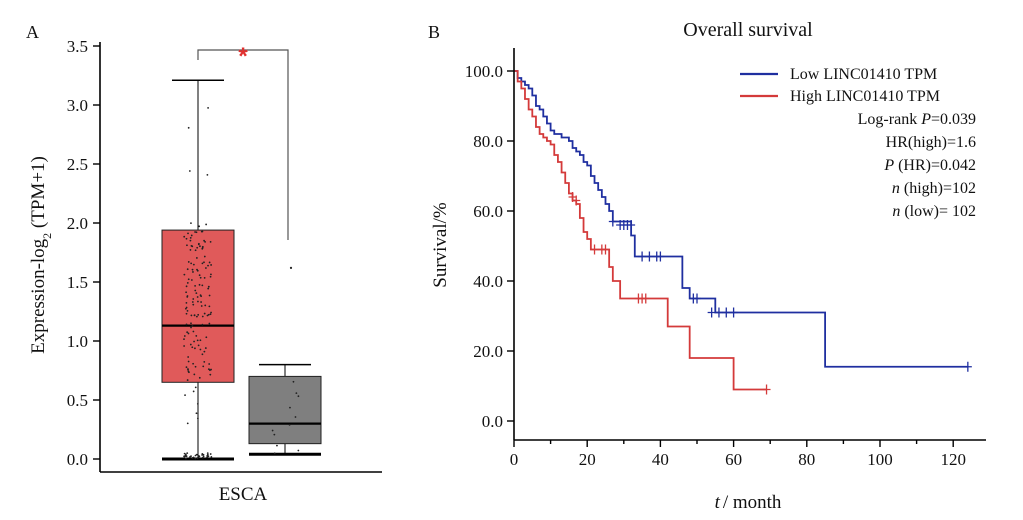 The height and width of the screenshot is (520, 1023). I want to click on stat-hr: HR(high)=1.6, so click(931, 142).